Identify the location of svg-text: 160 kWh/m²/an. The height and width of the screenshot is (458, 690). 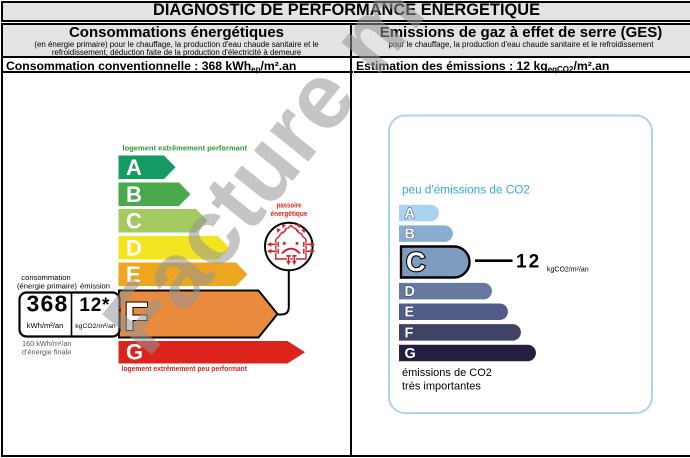
(46, 343).